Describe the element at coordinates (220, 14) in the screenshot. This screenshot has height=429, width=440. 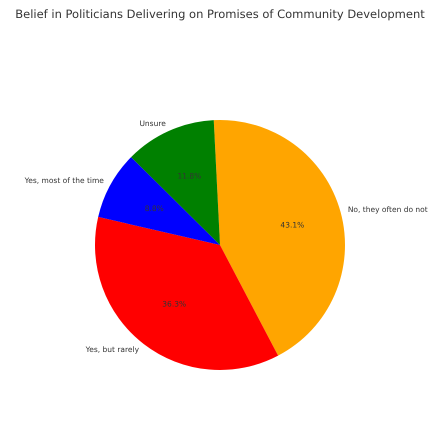
I see `chart-title: Belief in Politicians Delivering on Promises of Community Development` at that location.